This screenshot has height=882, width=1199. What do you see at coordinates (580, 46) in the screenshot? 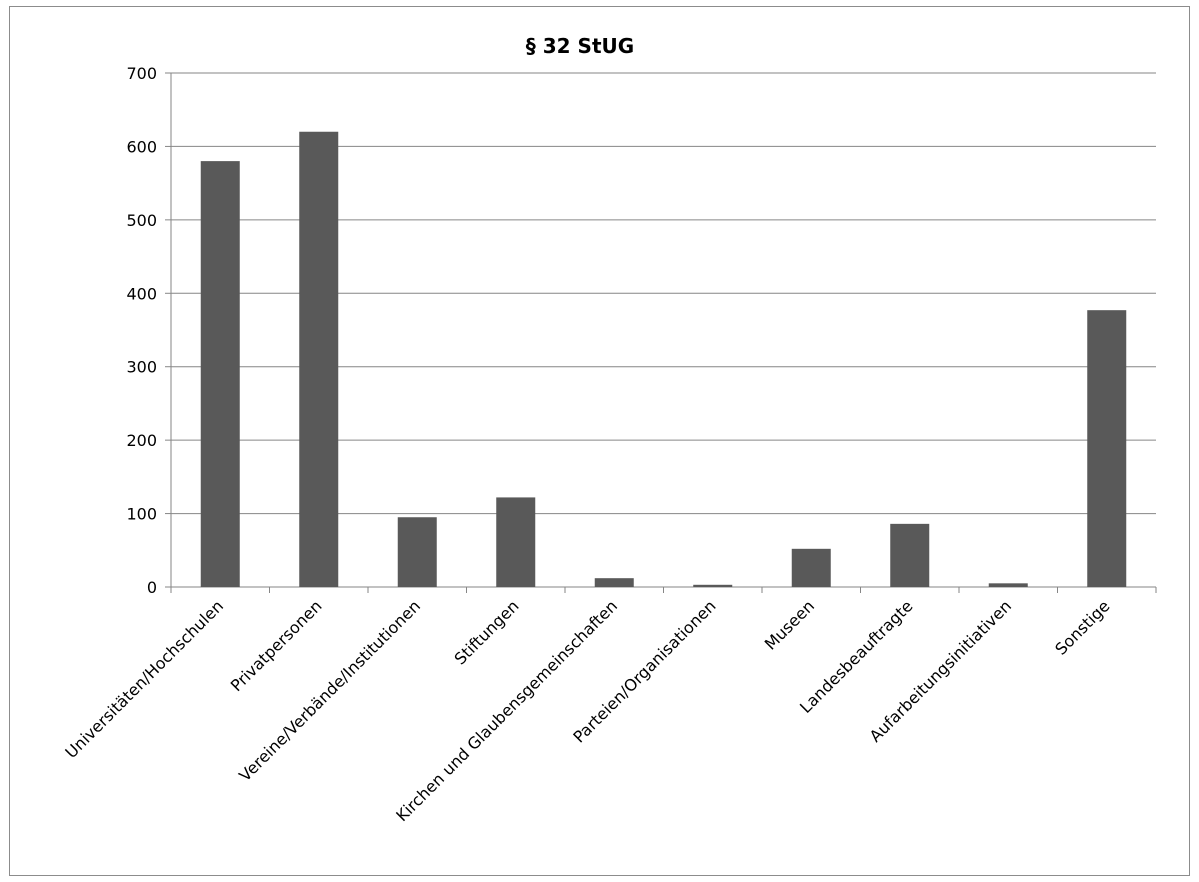
I see `chart-title: § 32 StUG` at bounding box center [580, 46].